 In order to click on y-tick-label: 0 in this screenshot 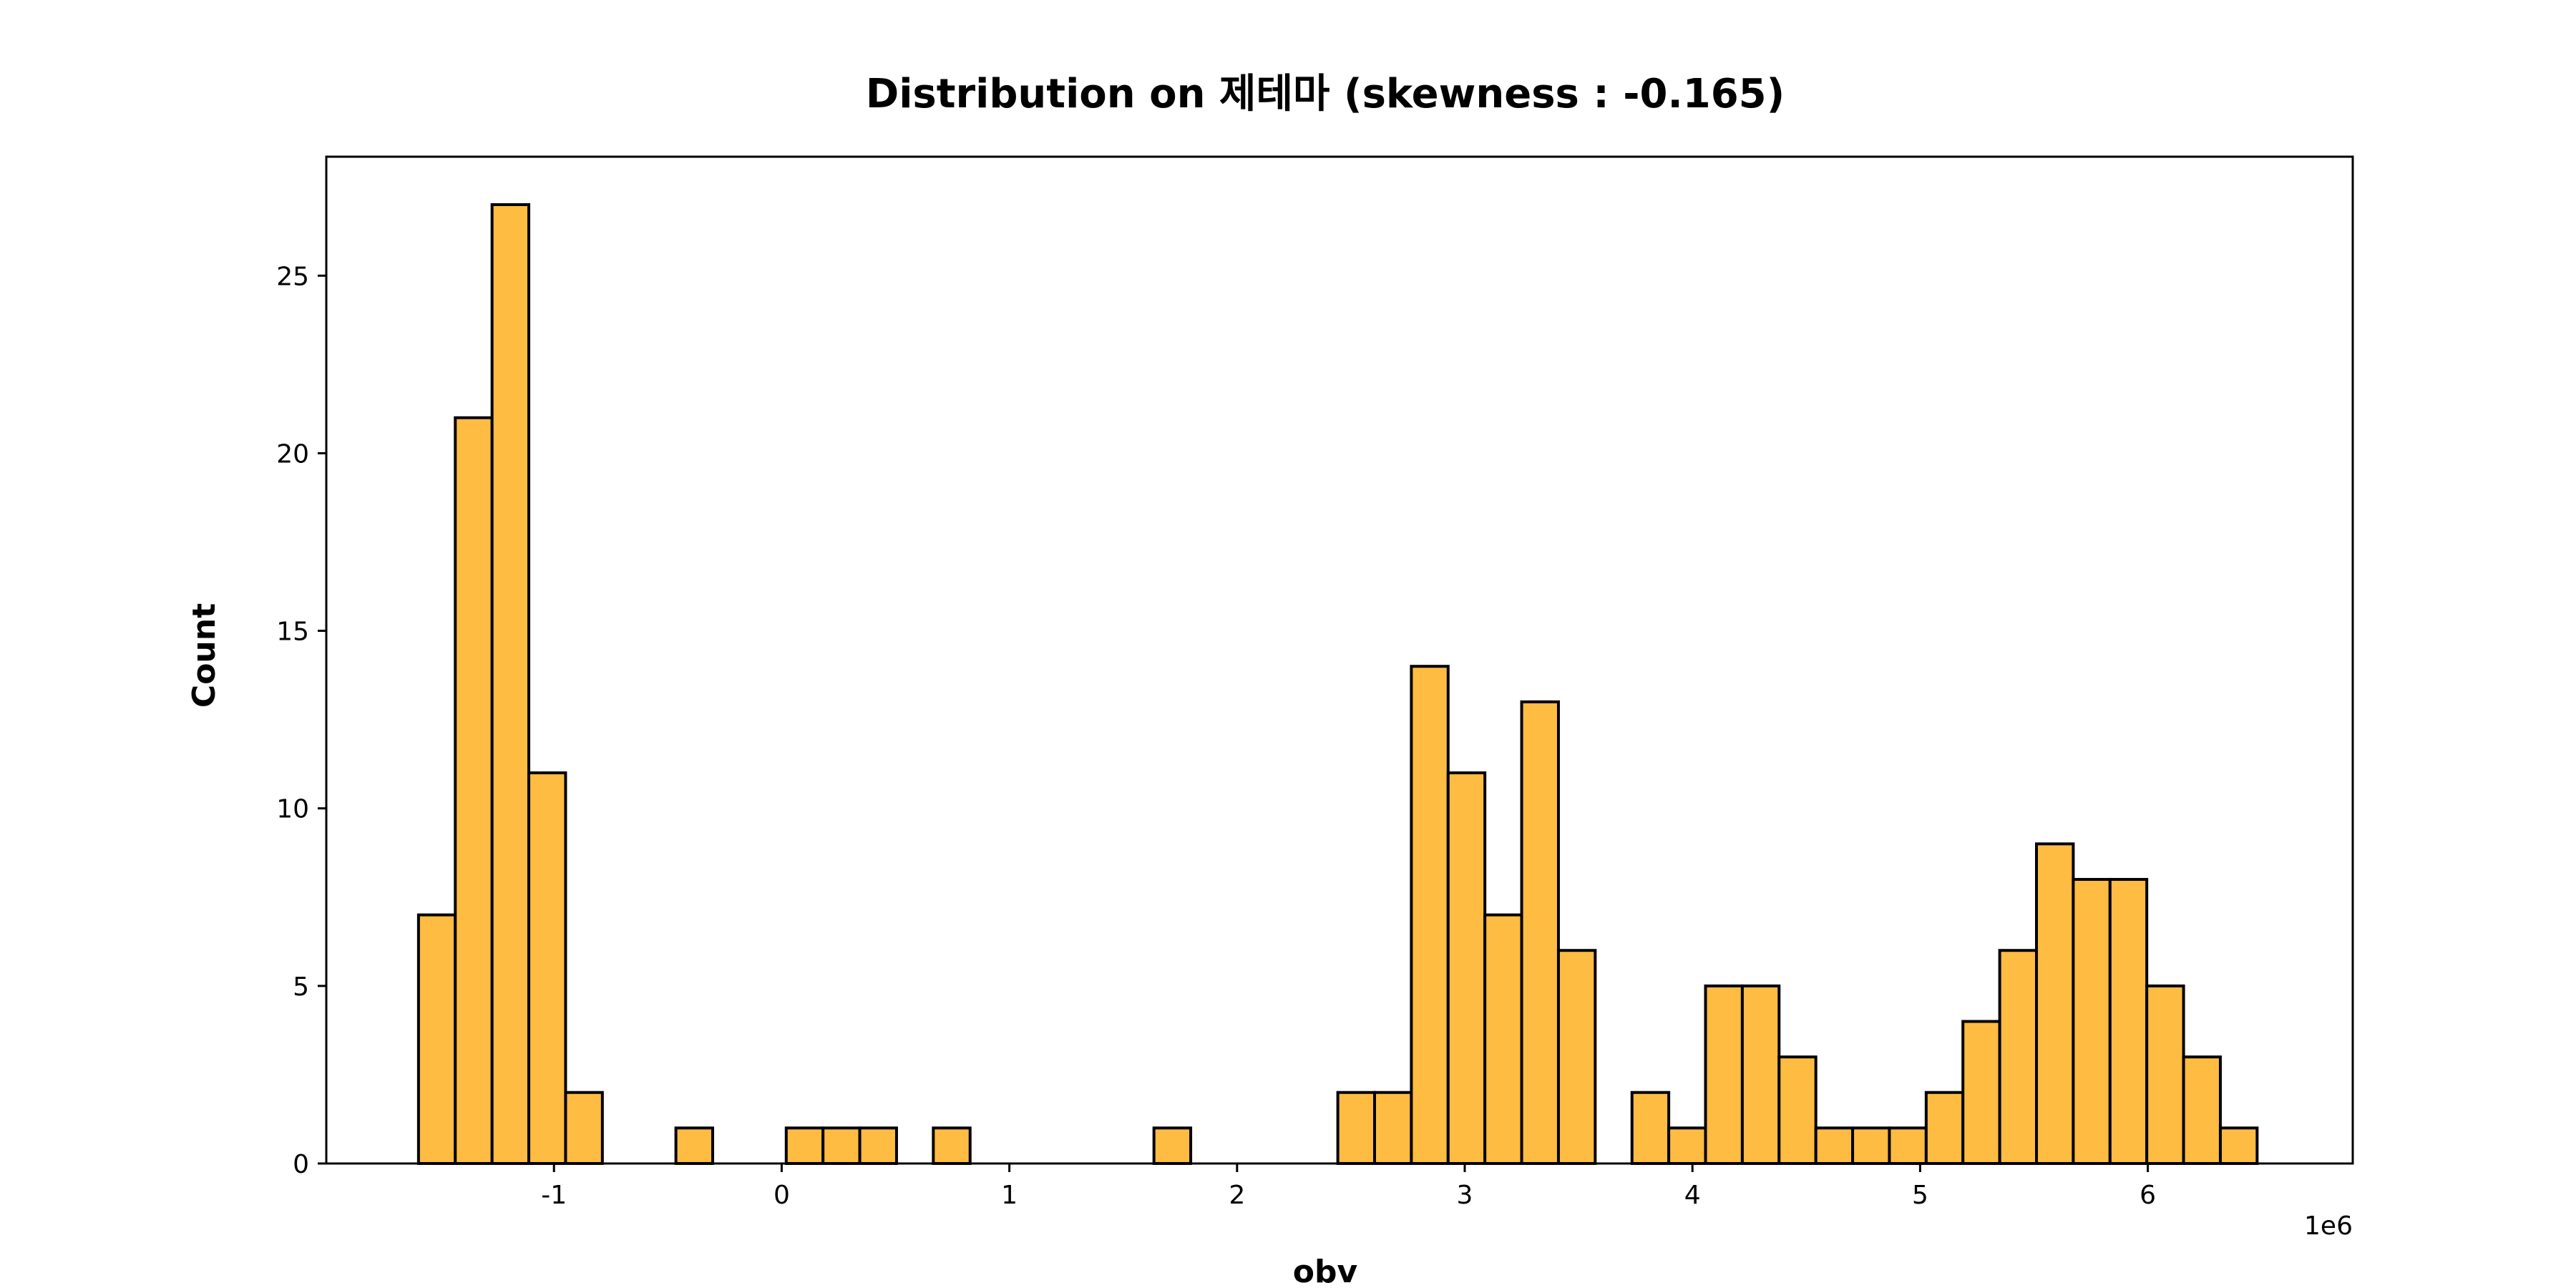, I will do `click(301, 1164)`.